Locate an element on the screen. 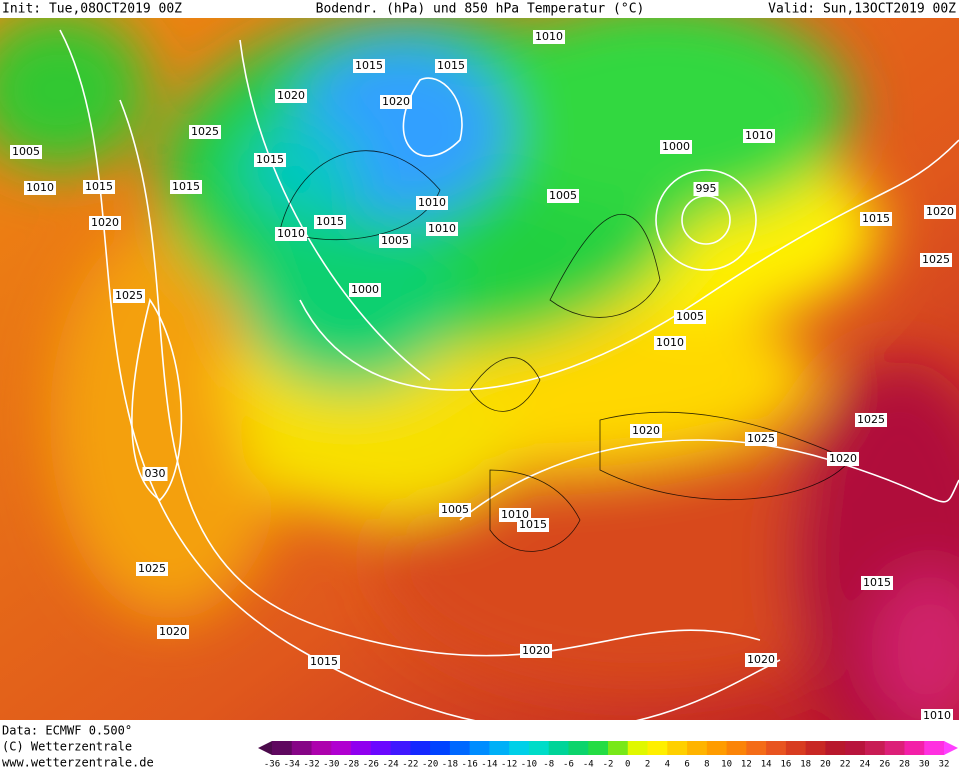  color-bar-label: -32 is located at coordinates (311, 765).